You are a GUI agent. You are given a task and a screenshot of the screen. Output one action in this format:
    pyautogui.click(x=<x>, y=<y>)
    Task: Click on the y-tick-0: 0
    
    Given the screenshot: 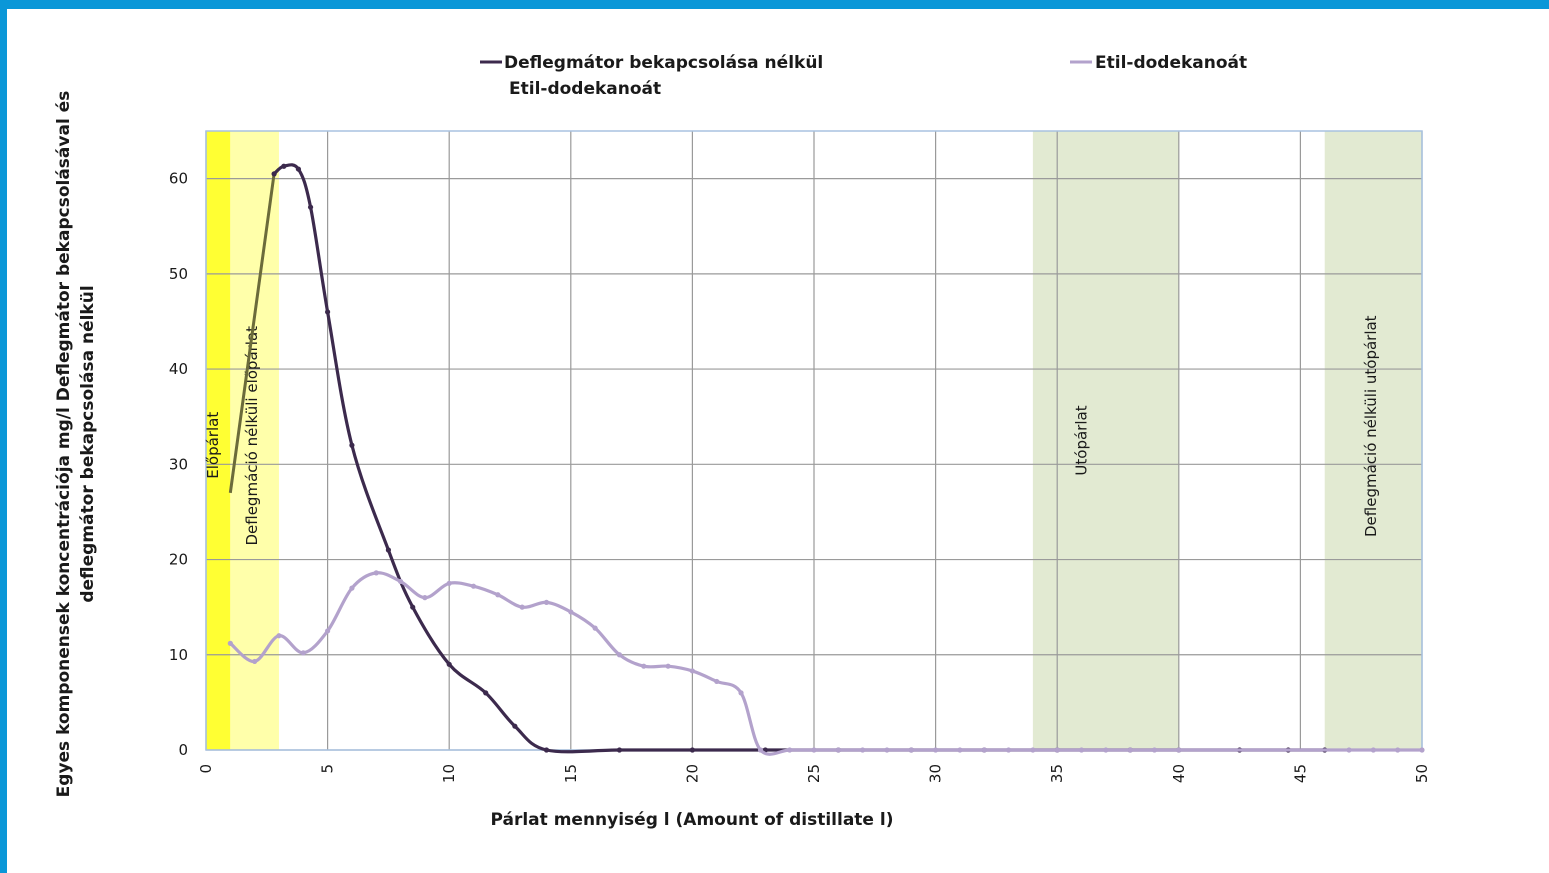 What is the action you would take?
    pyautogui.click(x=183, y=750)
    